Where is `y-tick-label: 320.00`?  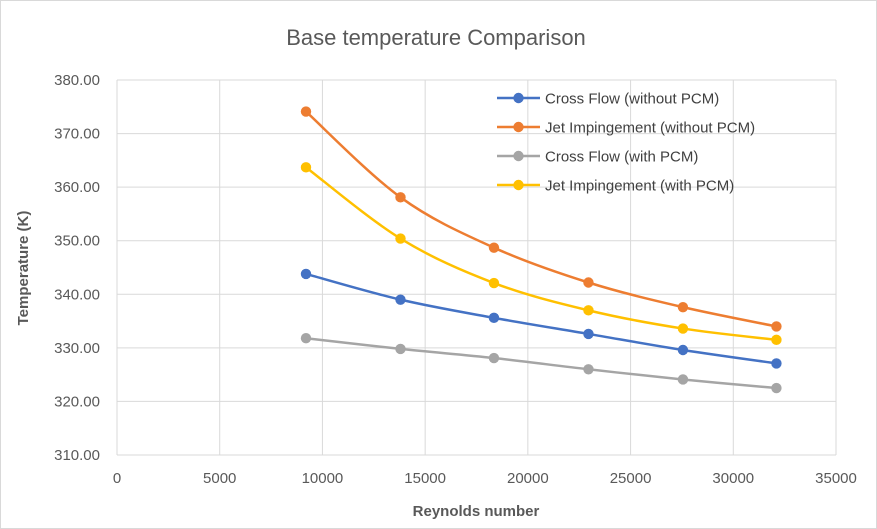
y-tick-label: 320.00 is located at coordinates (77, 401).